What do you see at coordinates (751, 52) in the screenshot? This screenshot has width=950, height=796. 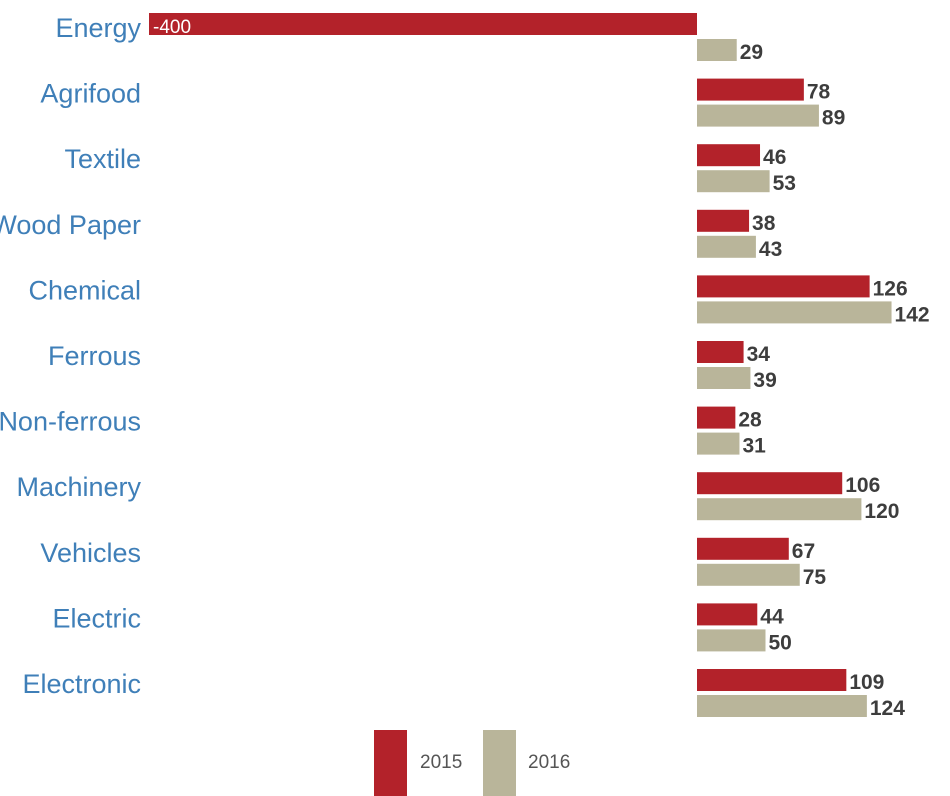 I see `value-label-energy-2016: 29` at bounding box center [751, 52].